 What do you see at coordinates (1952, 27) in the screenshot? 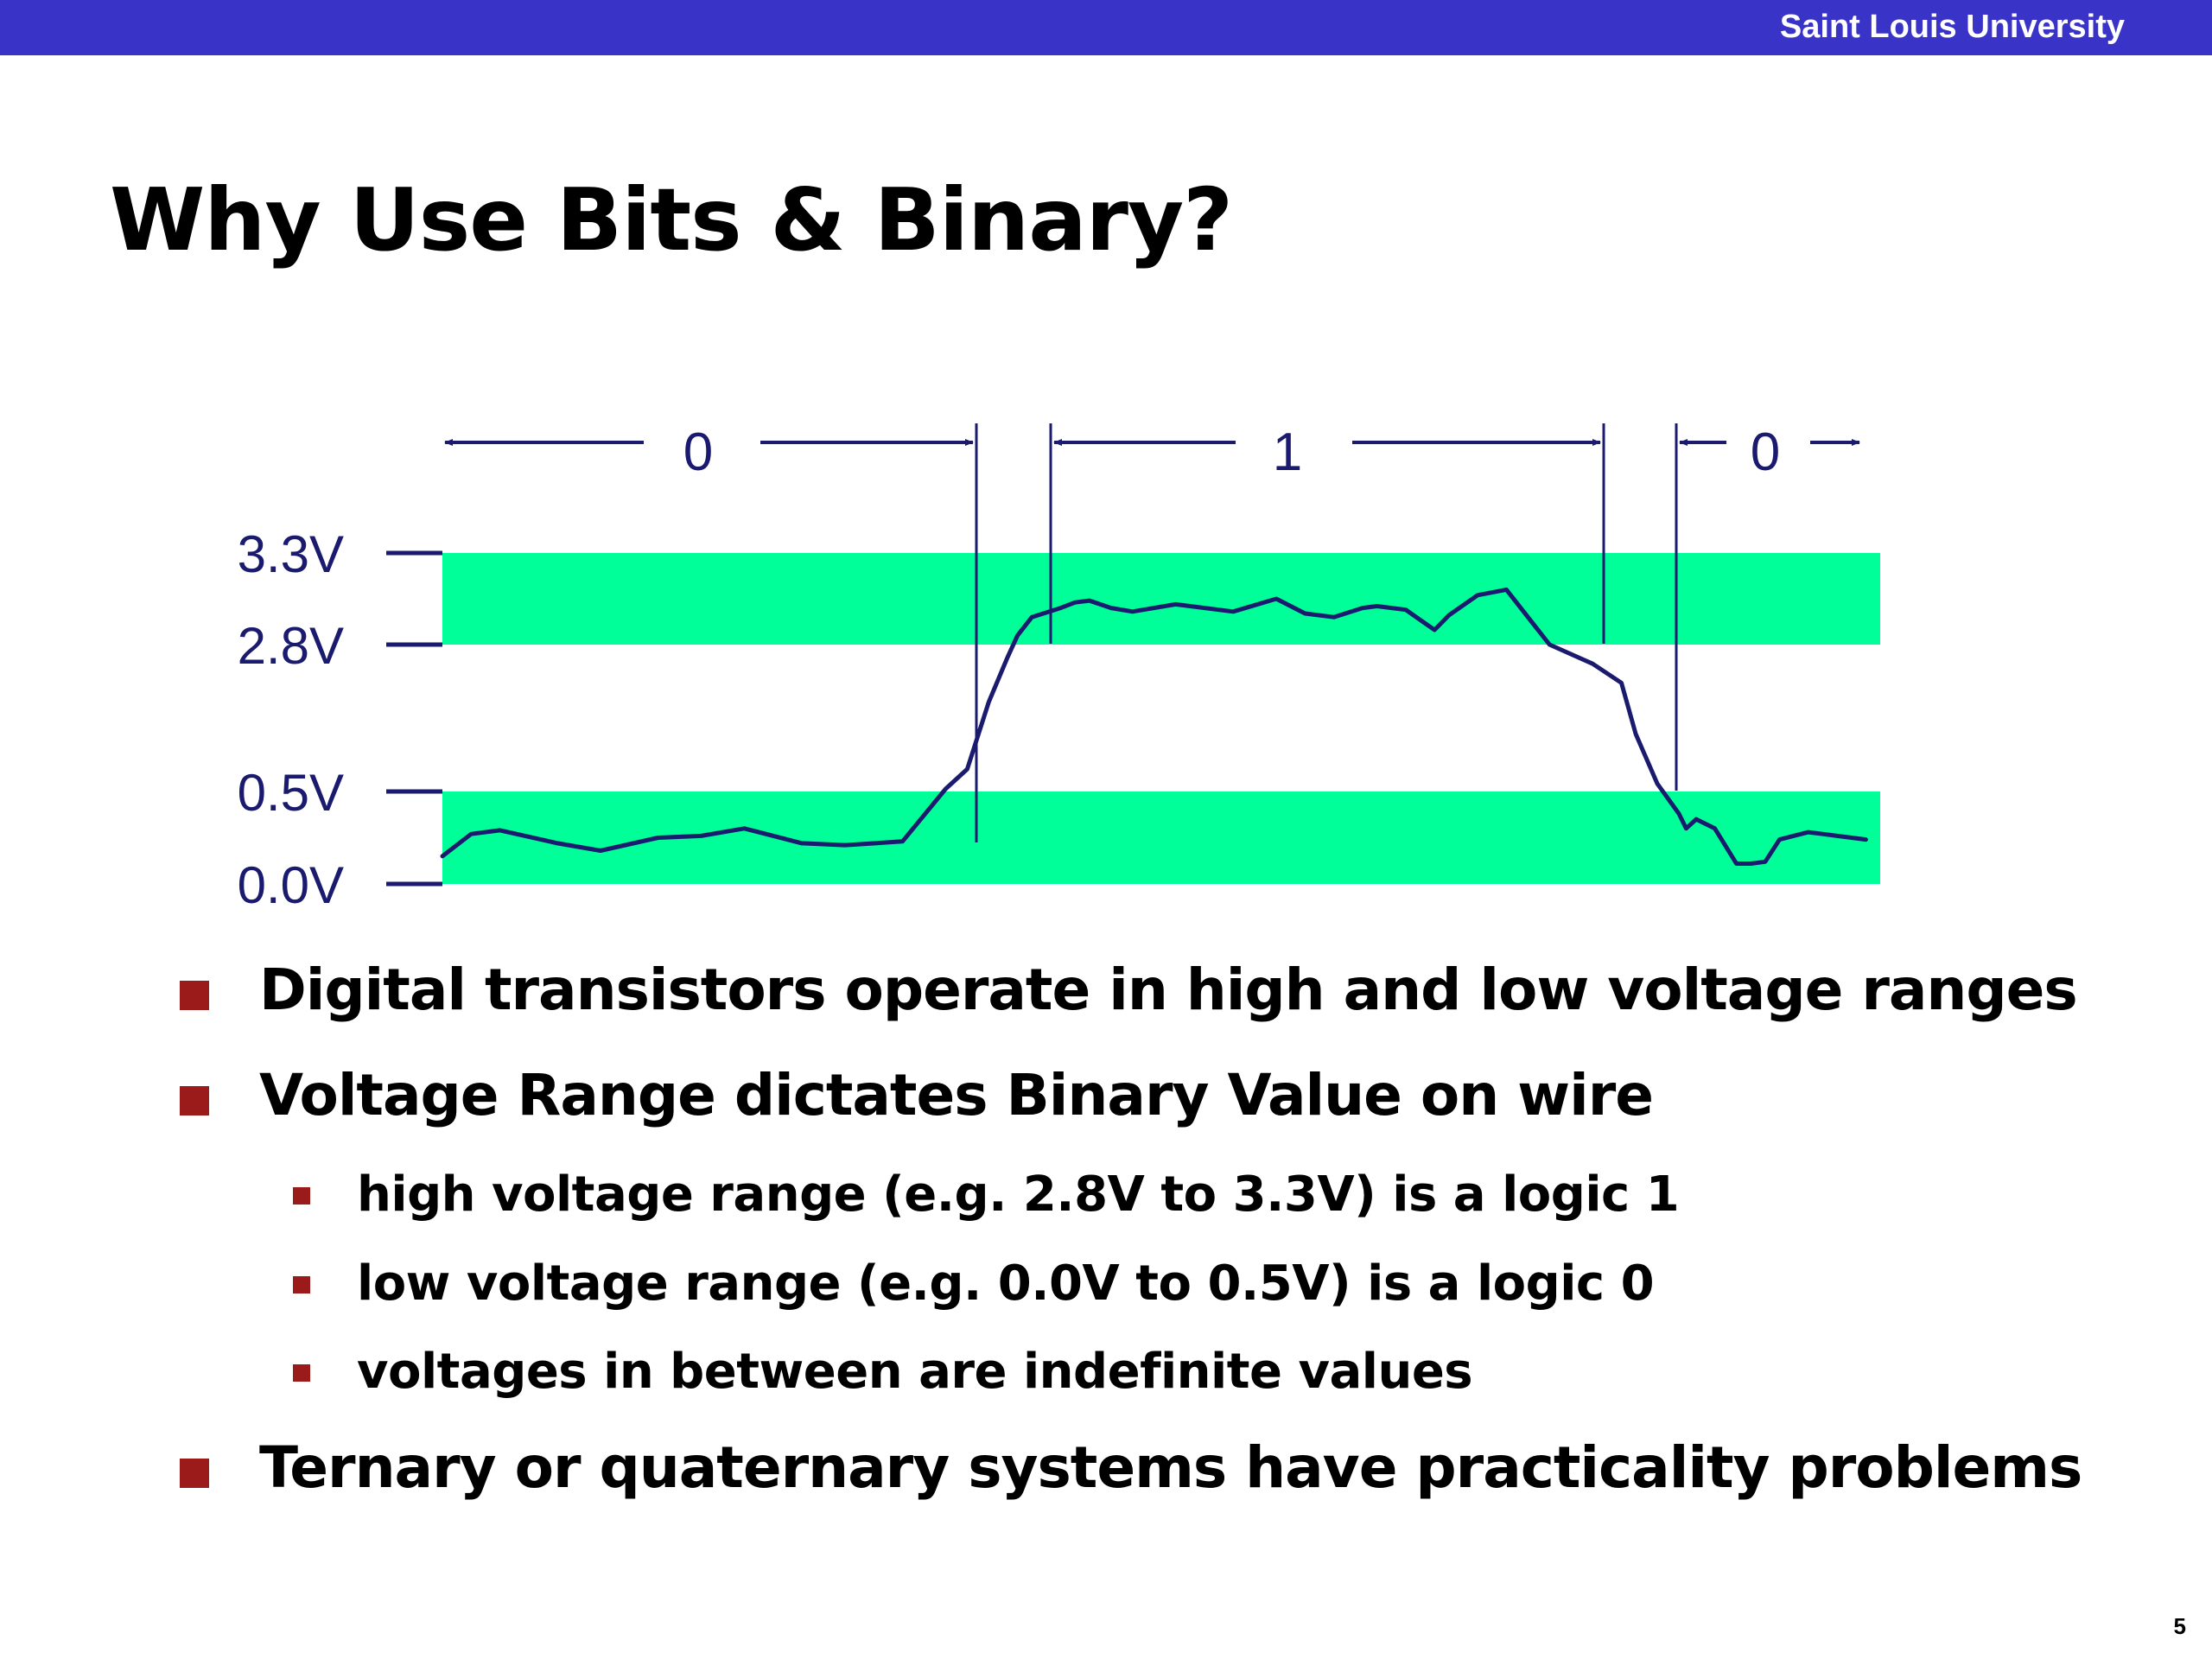
I see `institution-name: Saint Louis University` at bounding box center [1952, 27].